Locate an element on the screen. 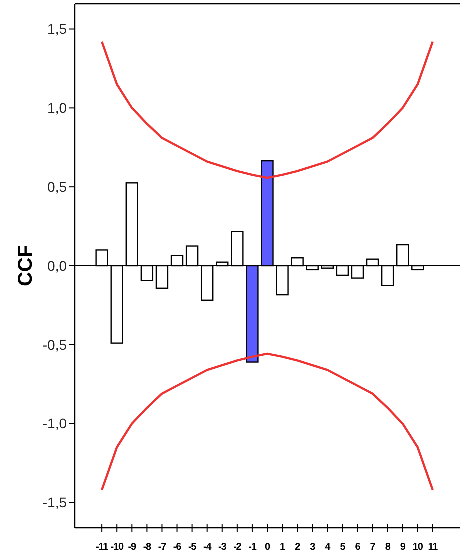  x-tick-label: 11 is located at coordinates (433, 547).